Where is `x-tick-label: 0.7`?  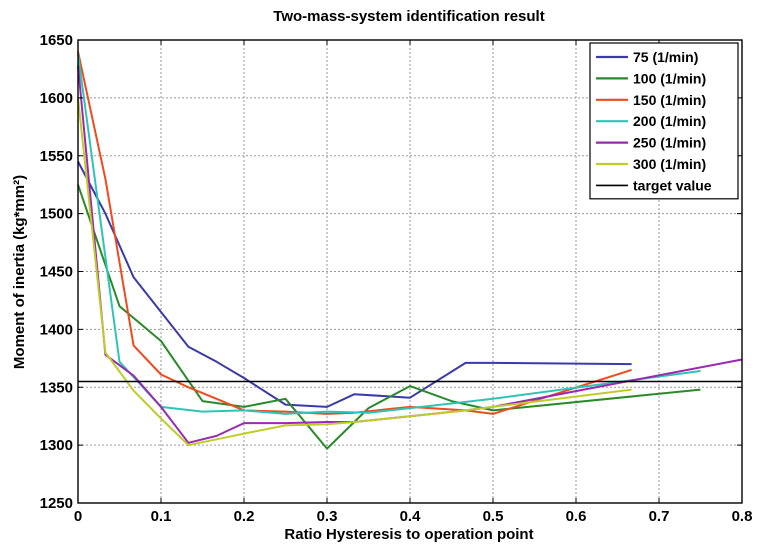 x-tick-label: 0.7 is located at coordinates (659, 516).